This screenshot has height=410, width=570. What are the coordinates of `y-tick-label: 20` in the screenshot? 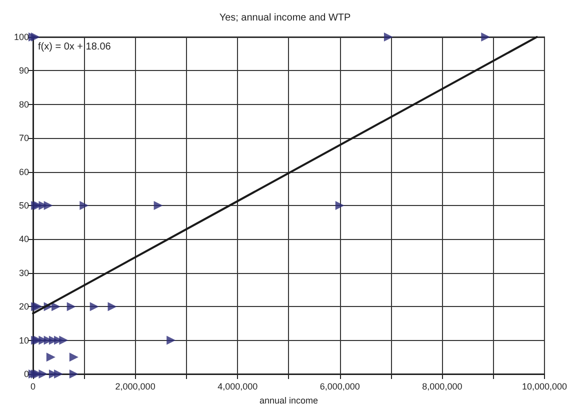 It's located at (23, 307).